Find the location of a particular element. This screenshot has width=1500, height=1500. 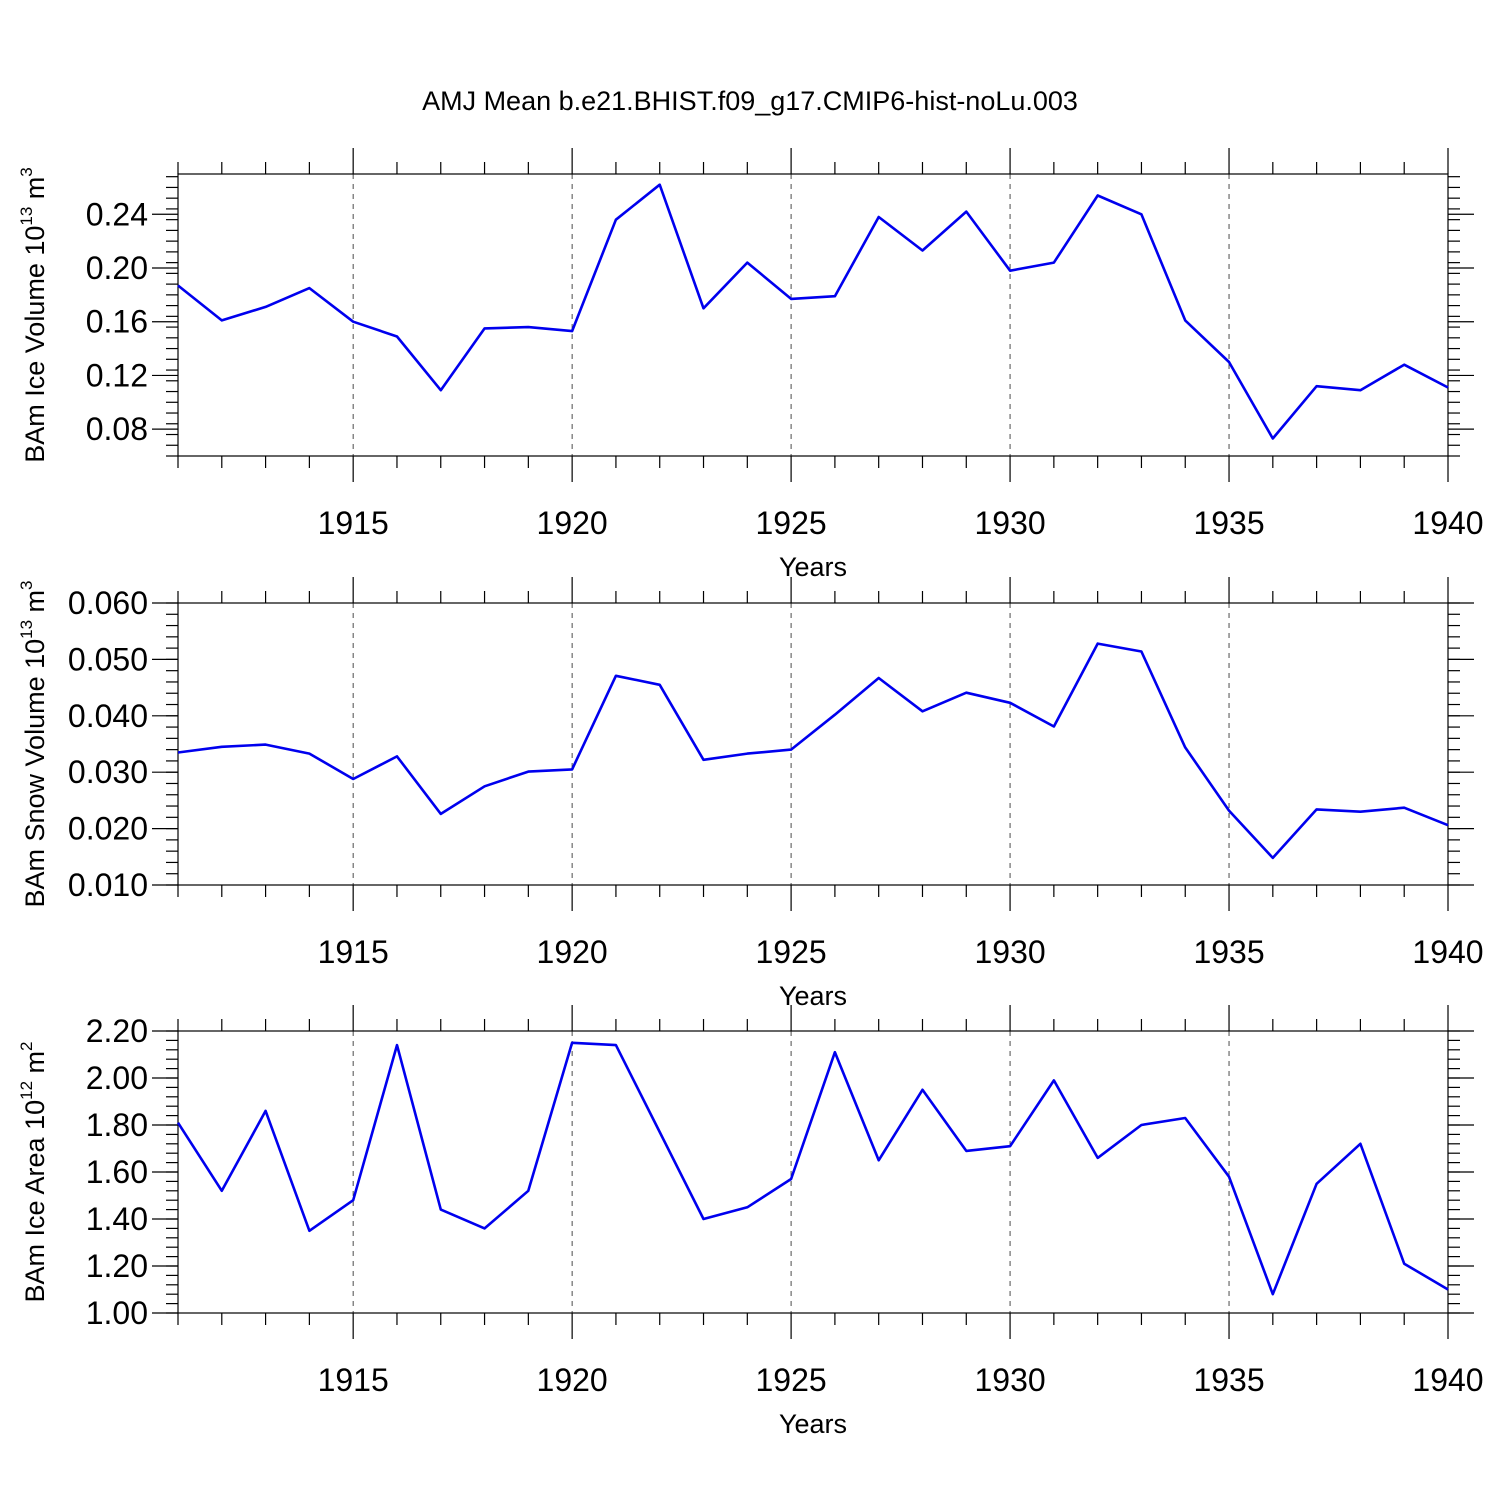

y-tick-label: 0.040 is located at coordinates (108, 716).